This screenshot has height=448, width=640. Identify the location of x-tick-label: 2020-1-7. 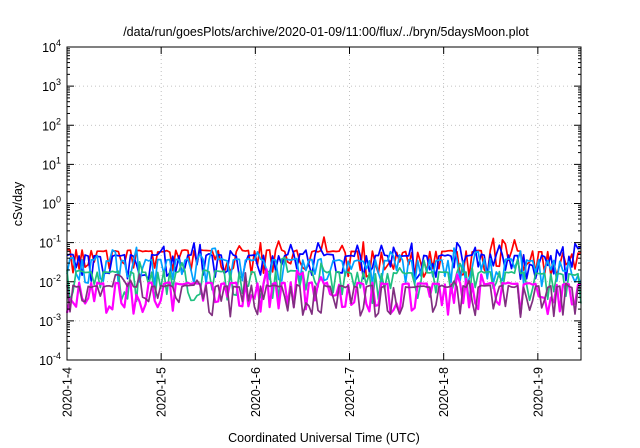
(350, 392).